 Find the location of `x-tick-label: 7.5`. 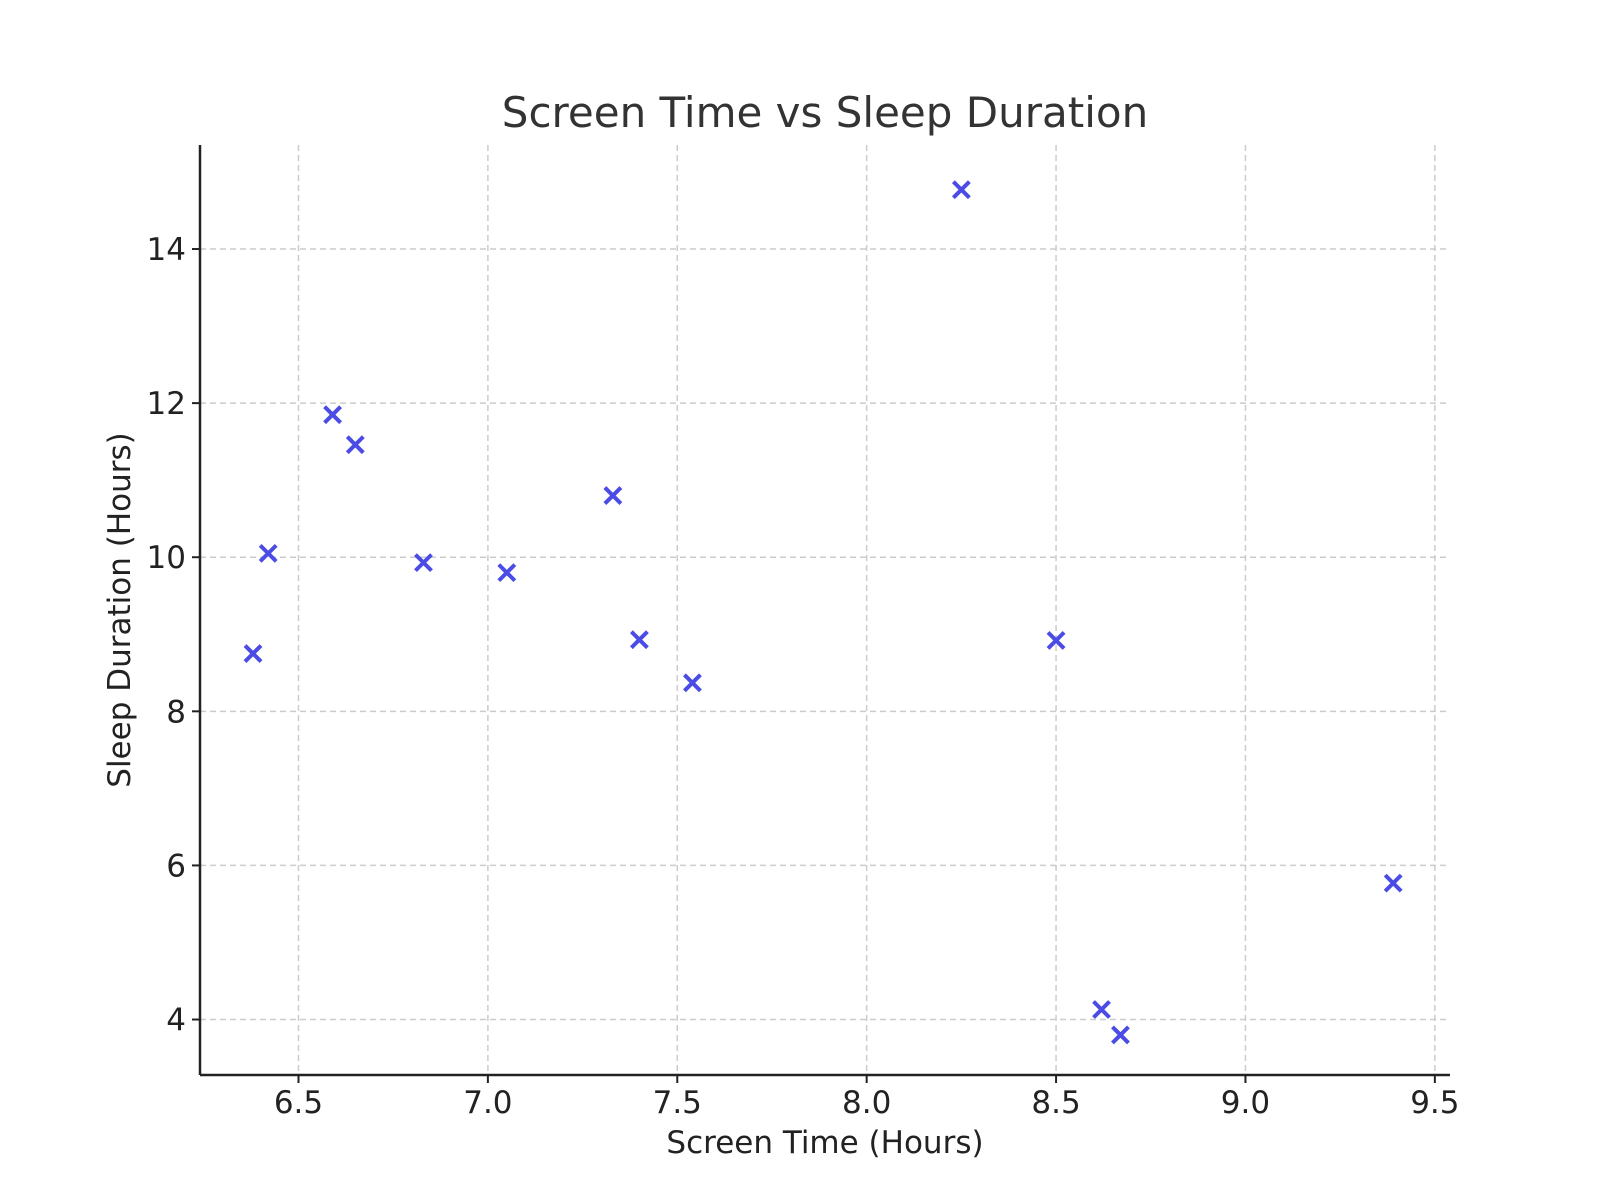

x-tick-label: 7.5 is located at coordinates (677, 1103).